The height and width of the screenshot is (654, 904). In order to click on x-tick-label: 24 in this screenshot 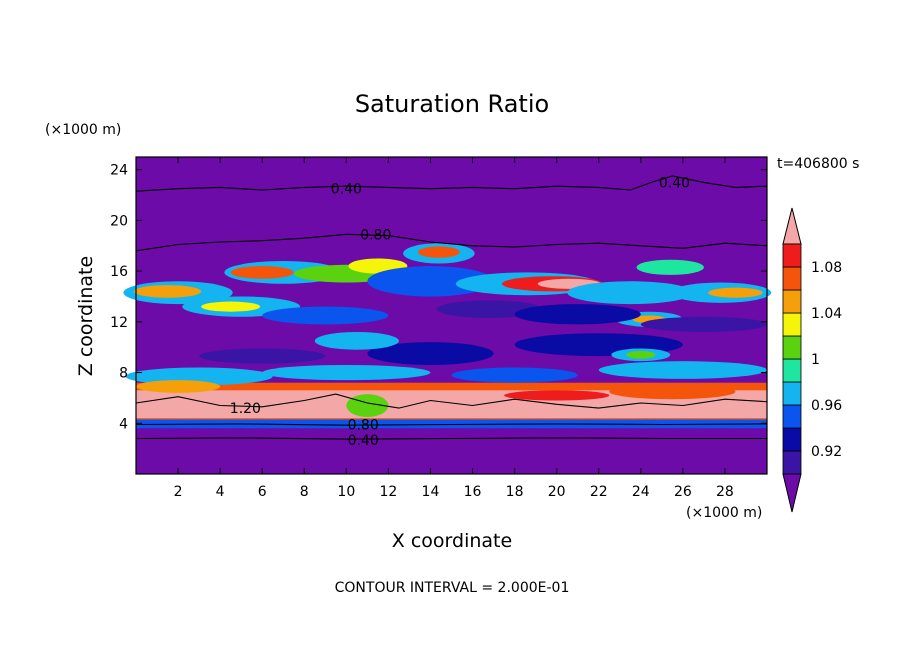, I will do `click(641, 492)`.